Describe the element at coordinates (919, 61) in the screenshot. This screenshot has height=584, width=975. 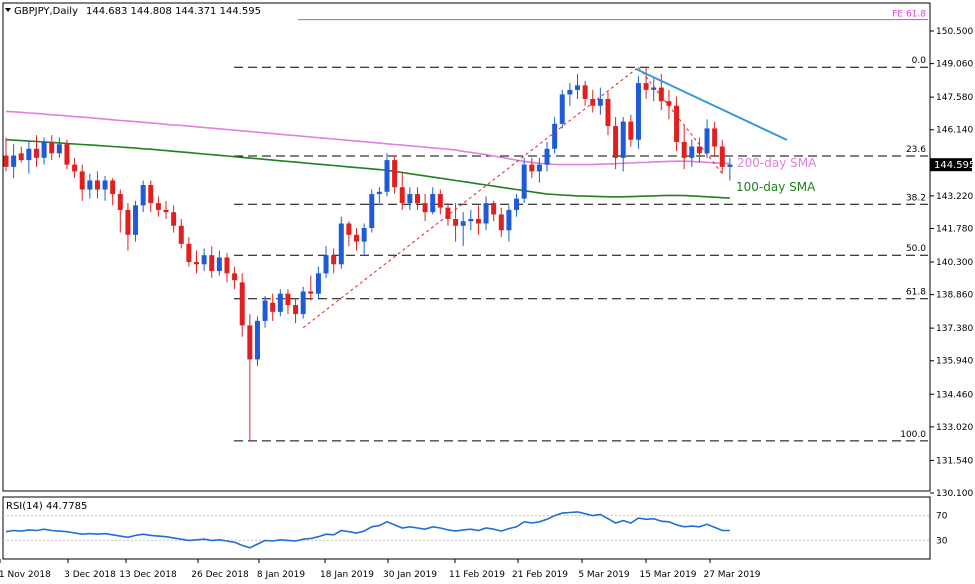
I see `fib-level-label: 0.0` at that location.